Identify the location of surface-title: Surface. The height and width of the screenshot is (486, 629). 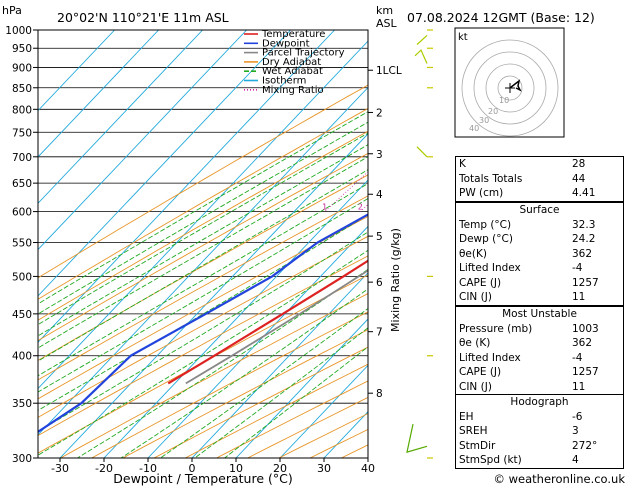
(539, 210).